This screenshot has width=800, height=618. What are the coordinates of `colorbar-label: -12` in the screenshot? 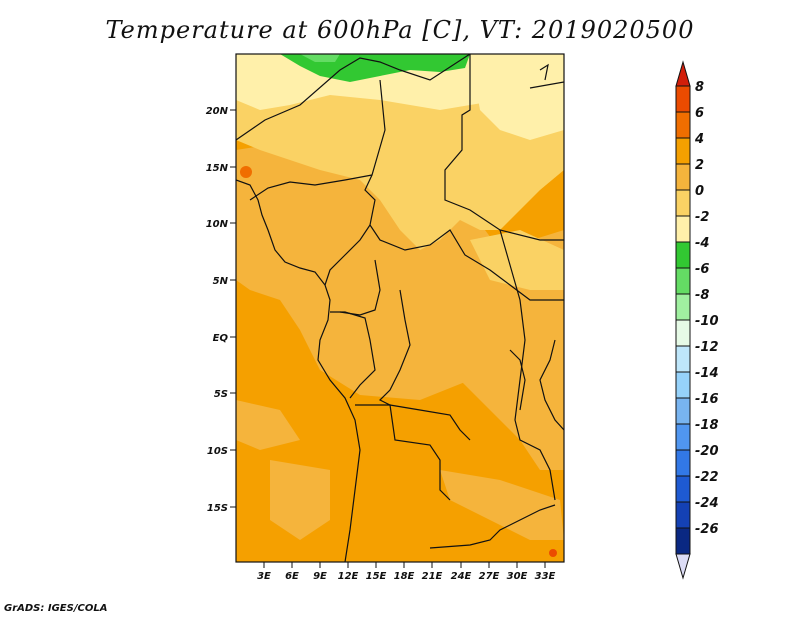 It's located at (707, 347).